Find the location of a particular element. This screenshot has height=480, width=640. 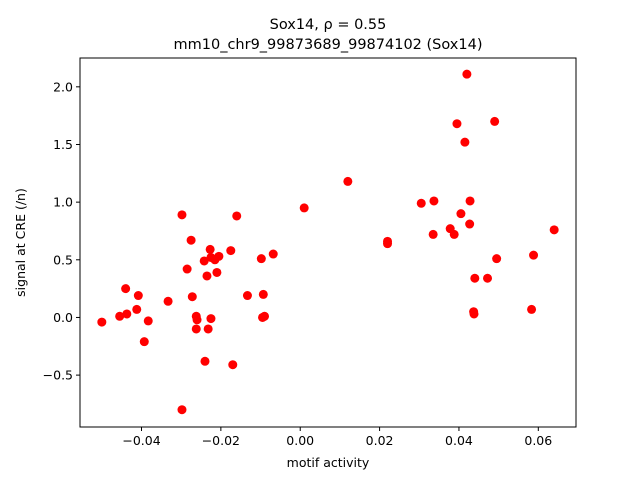

y-tick-label: 1.5 is located at coordinates (63, 144).